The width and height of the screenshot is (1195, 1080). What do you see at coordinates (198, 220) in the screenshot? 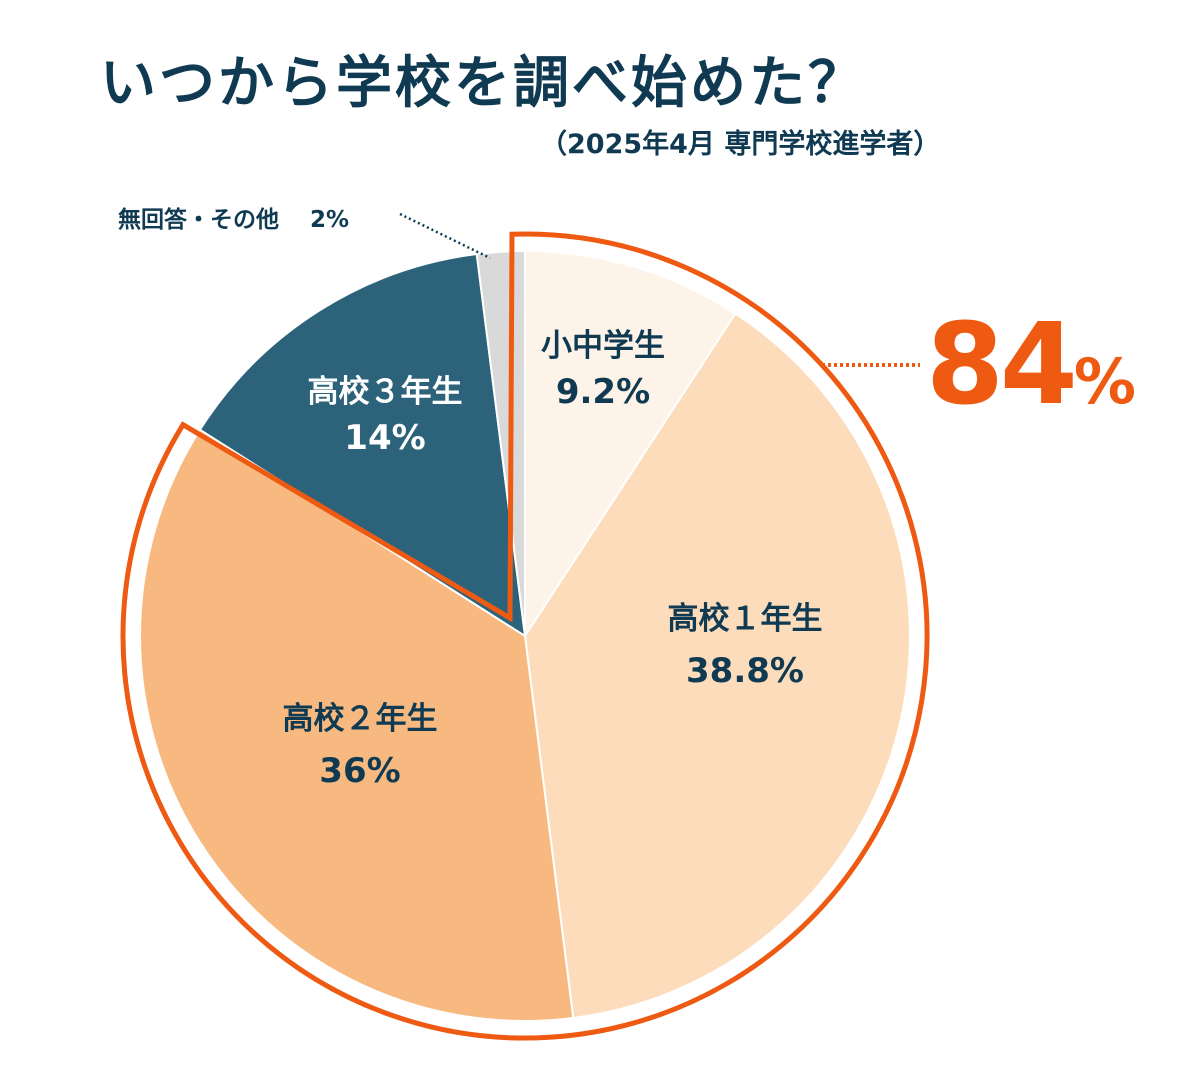
I see `other-slice-name: 無回答・その他` at bounding box center [198, 220].